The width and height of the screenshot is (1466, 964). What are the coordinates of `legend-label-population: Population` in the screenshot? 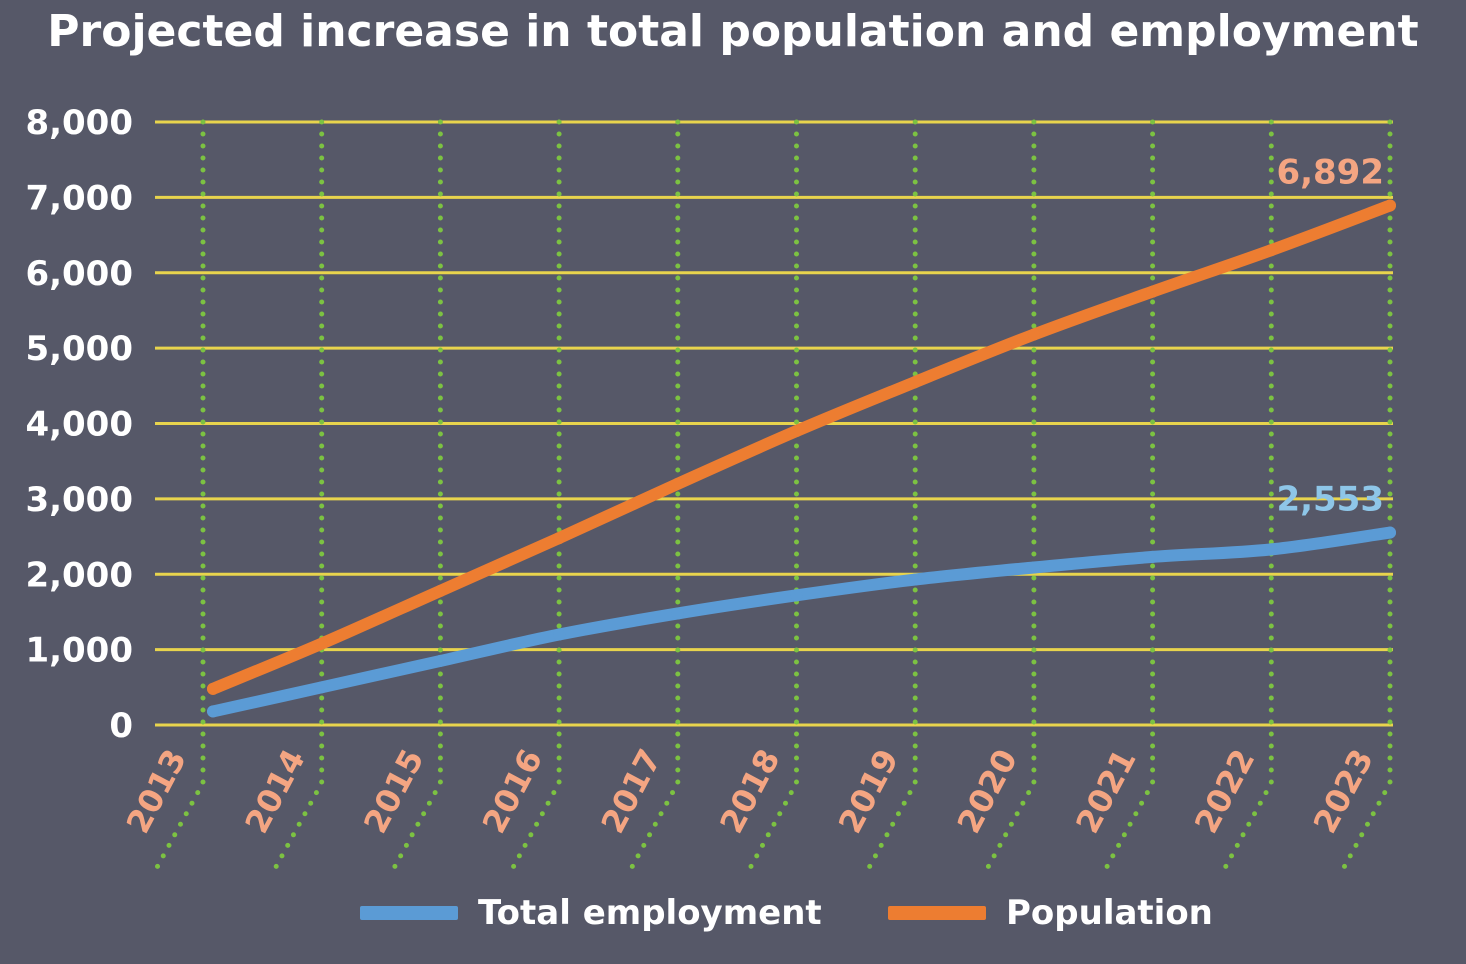 It's located at (1109, 913).